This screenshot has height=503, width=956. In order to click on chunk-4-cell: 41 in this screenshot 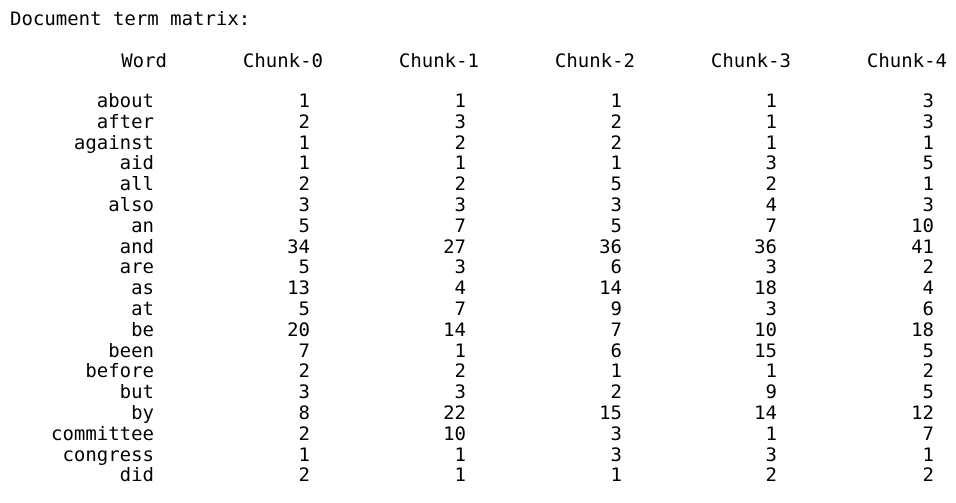, I will do `click(922, 246)`.